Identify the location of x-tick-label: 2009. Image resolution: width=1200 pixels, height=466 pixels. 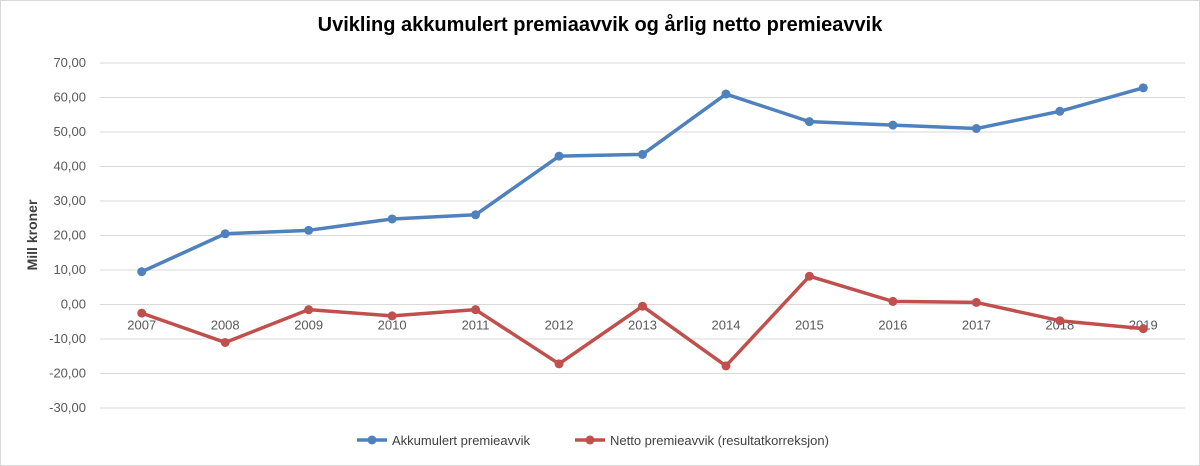
(308, 325).